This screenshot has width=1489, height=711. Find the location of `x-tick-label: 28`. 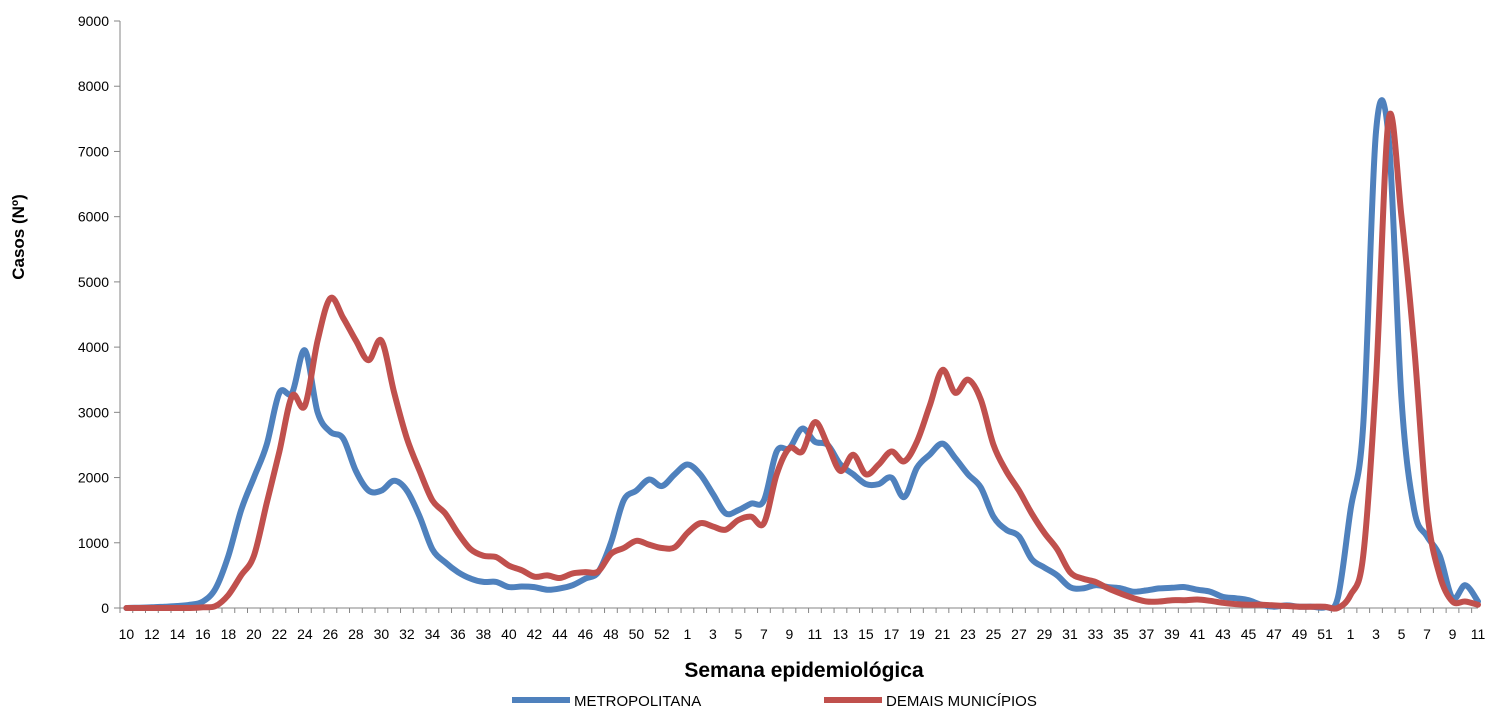

x-tick-label: 28 is located at coordinates (356, 634).